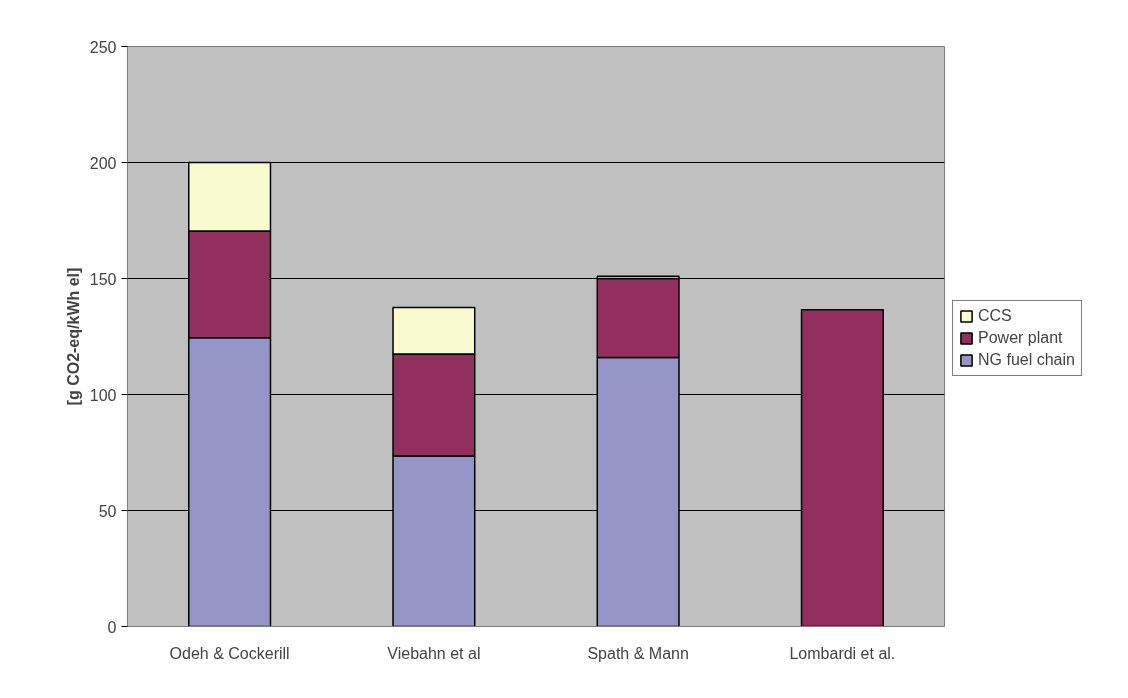 The height and width of the screenshot is (698, 1128). I want to click on y-tick-label: 100, so click(103, 395).